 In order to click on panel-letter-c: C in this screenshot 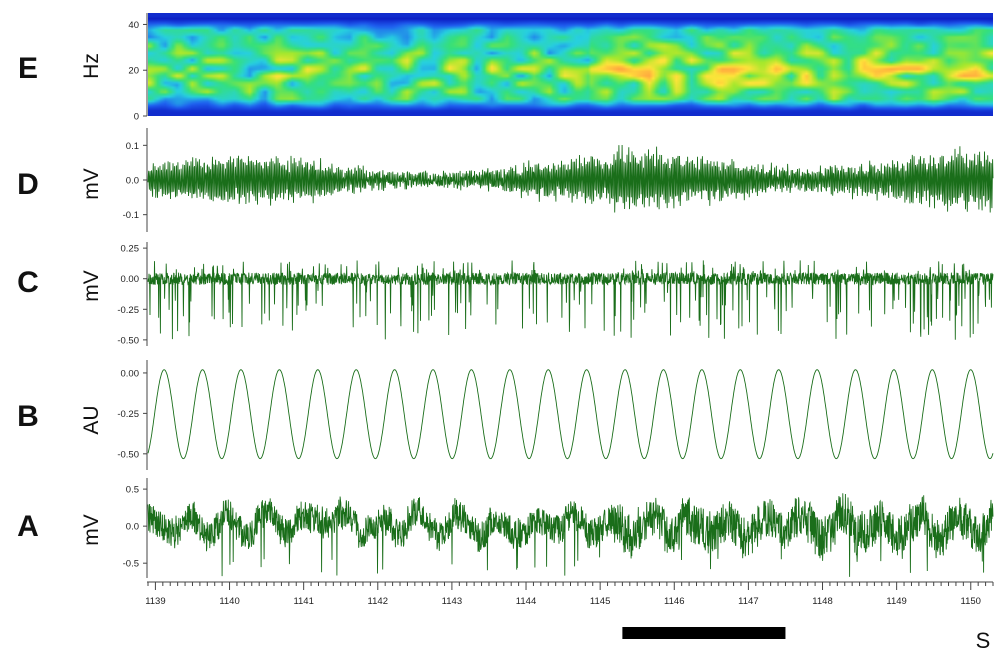, I will do `click(28, 282)`.